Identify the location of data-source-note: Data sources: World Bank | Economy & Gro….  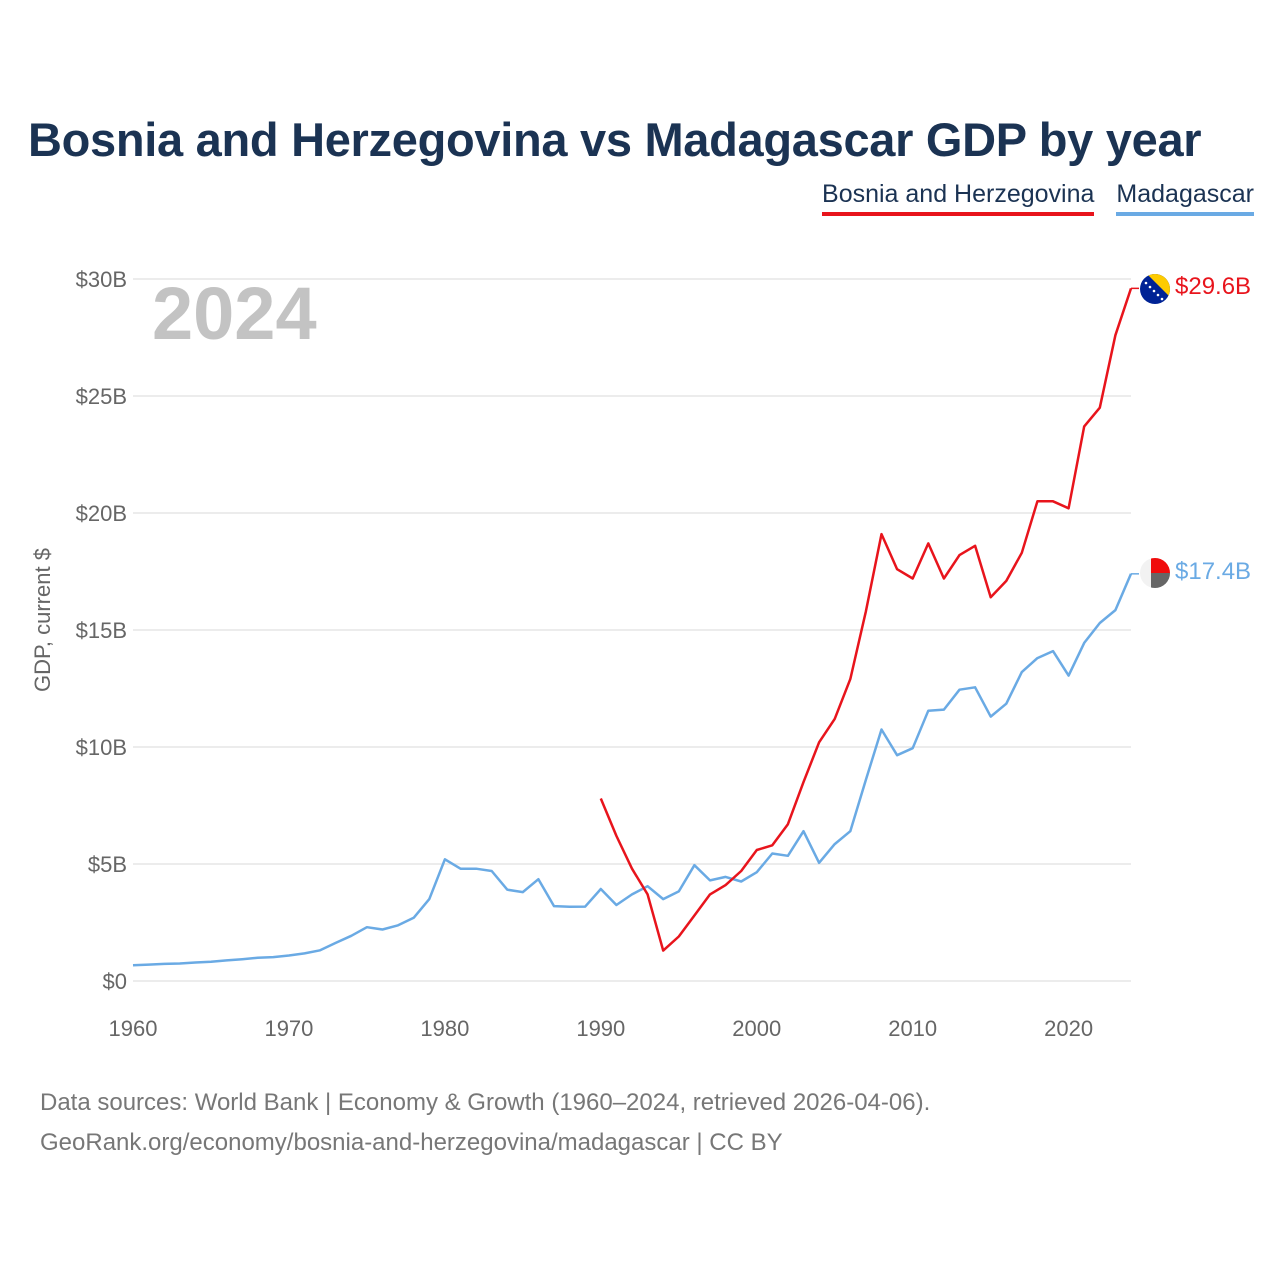
(485, 1102).